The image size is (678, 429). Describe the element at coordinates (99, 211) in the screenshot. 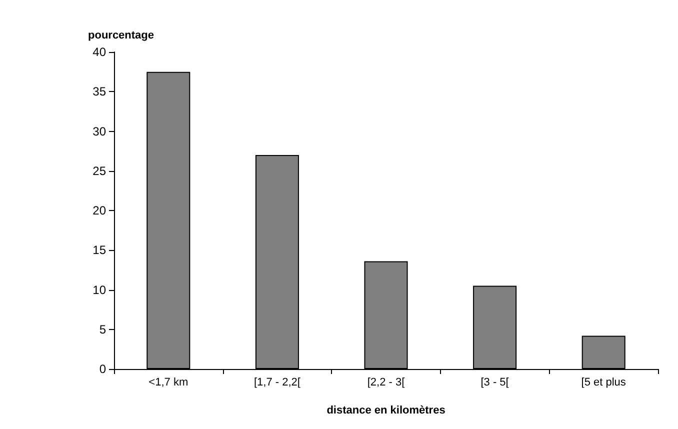

I see `y-tick-label: 20` at that location.